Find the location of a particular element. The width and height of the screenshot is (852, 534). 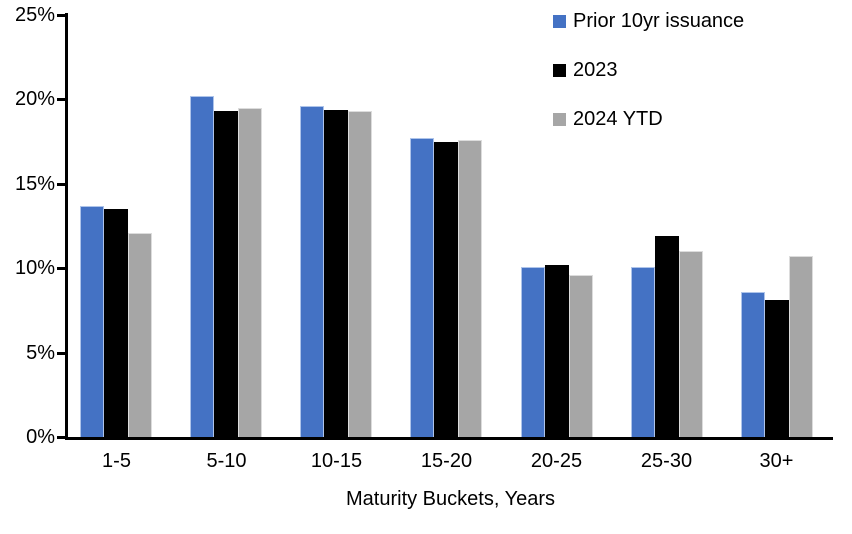

legend-item-prior-10yr-issuance: Prior 10yr issuance is located at coordinates (648, 21).